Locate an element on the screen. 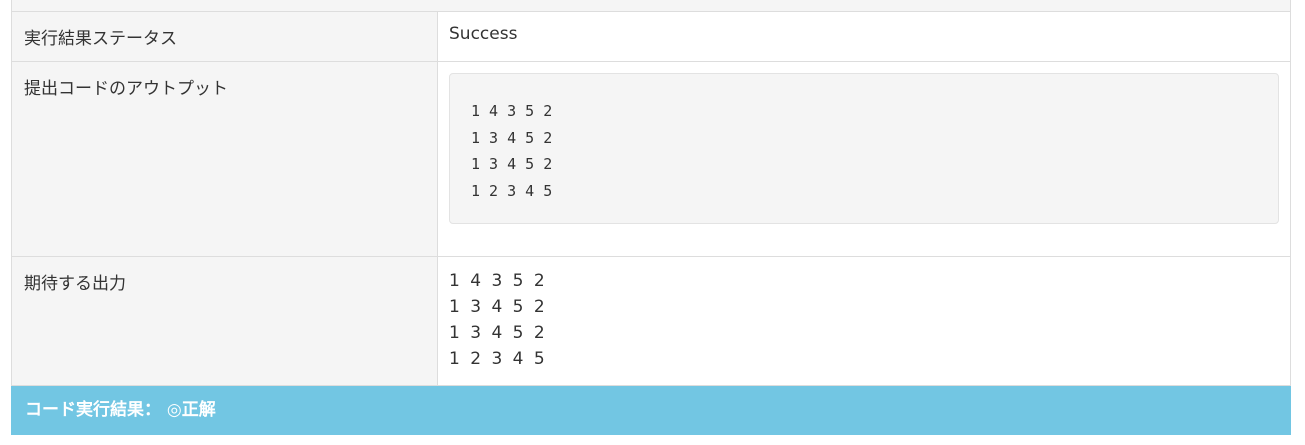 Image resolution: width=1305 pixels, height=445 pixels. expected-output: 1 4 3 5 2 1 3 4 5 2 1 3 4 5 2 1 2 3 4 5 is located at coordinates (864, 320).